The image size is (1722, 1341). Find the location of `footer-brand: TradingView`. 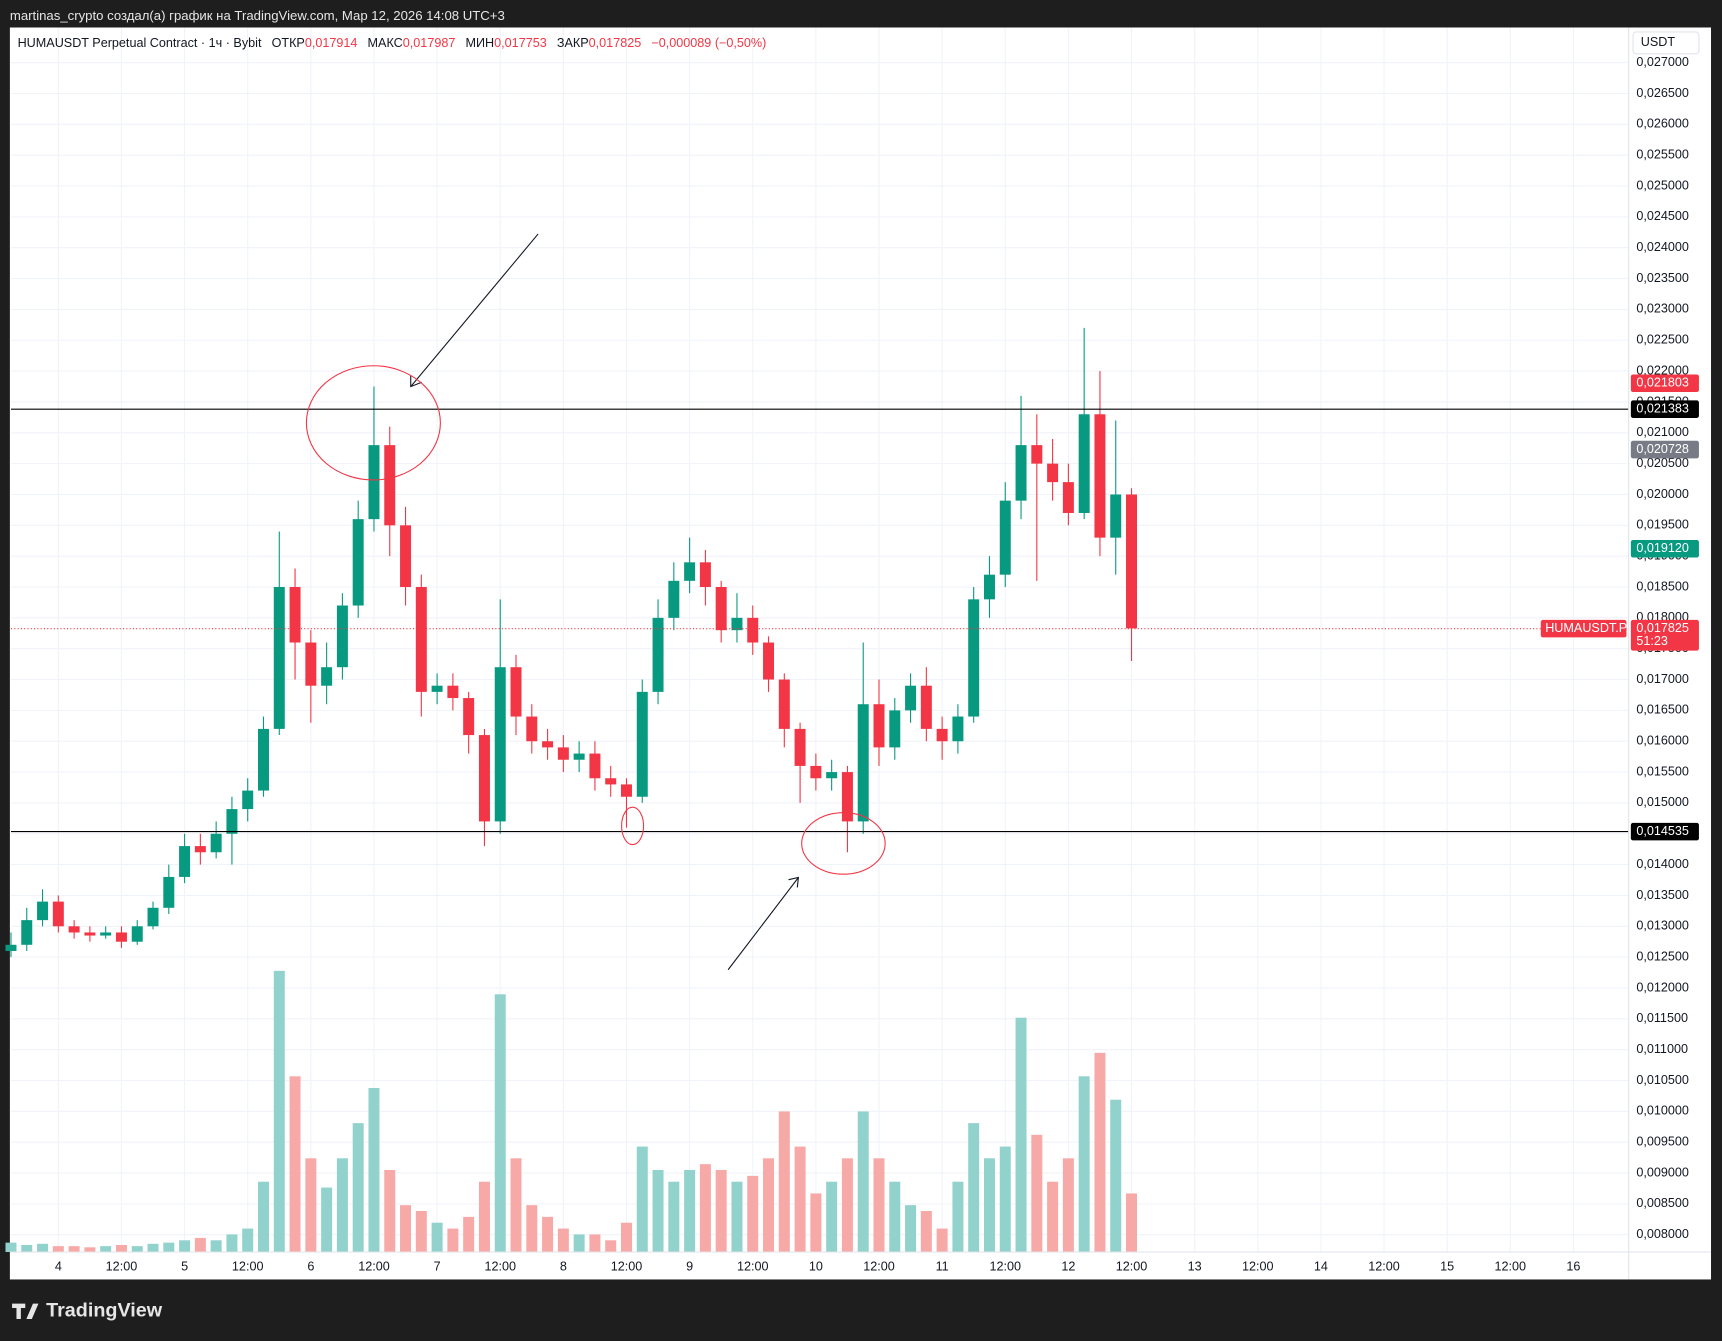

footer-brand: TradingView is located at coordinates (104, 1311).